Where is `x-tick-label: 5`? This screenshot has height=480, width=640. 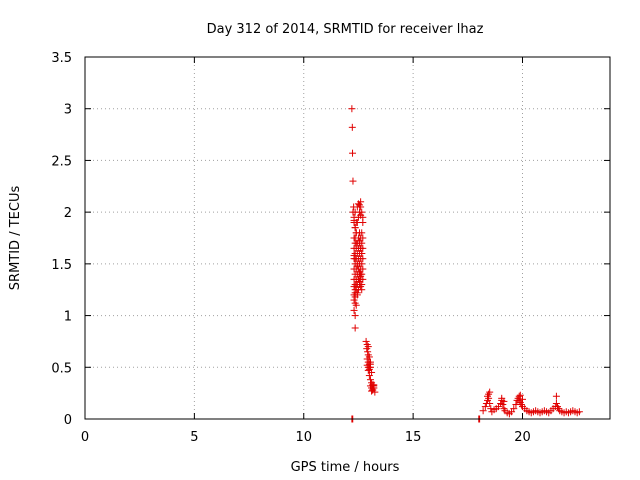
x-tick-label: 5 is located at coordinates (194, 437).